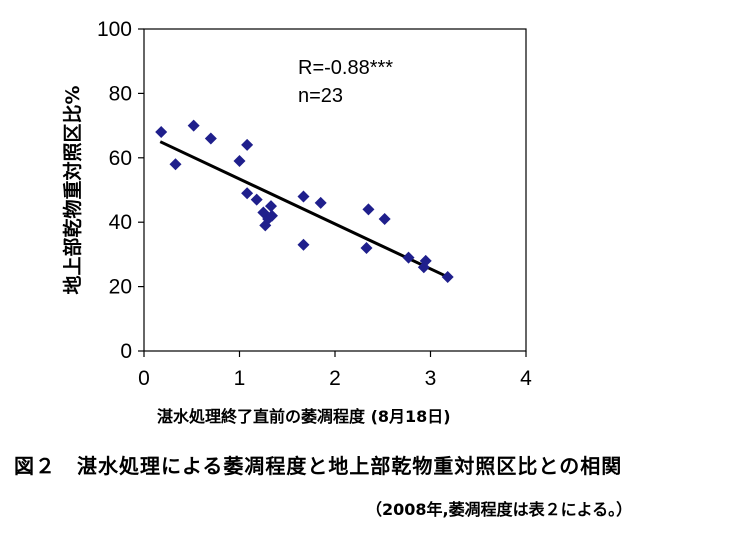 The width and height of the screenshot is (731, 538). What do you see at coordinates (114, 29) in the screenshot?
I see `y-tick-label: 100` at bounding box center [114, 29].